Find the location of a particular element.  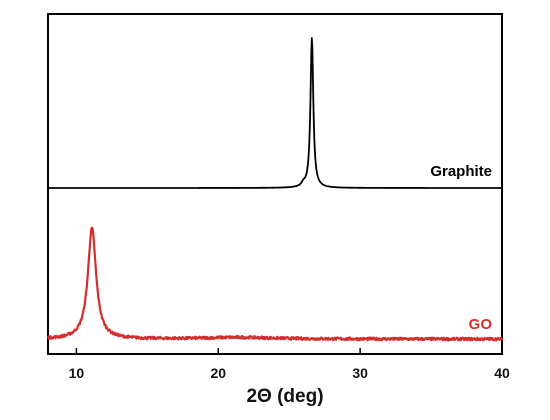

x-ticks: 10 20 30 40 is located at coordinates (289, 364).